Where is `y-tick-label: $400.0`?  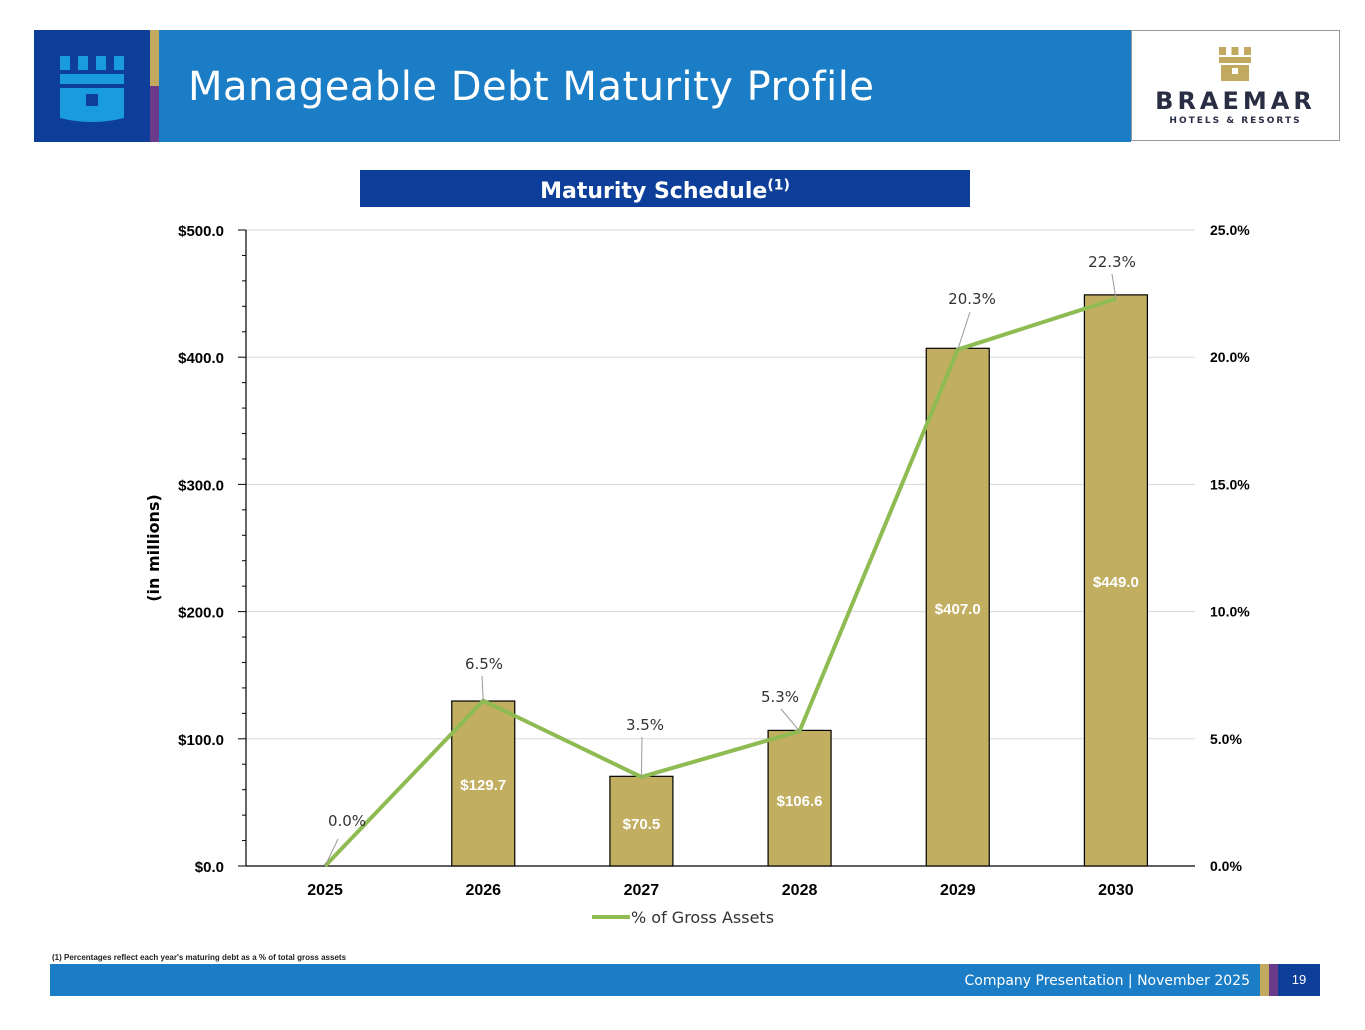 y-tick-label: $400.0 is located at coordinates (201, 358).